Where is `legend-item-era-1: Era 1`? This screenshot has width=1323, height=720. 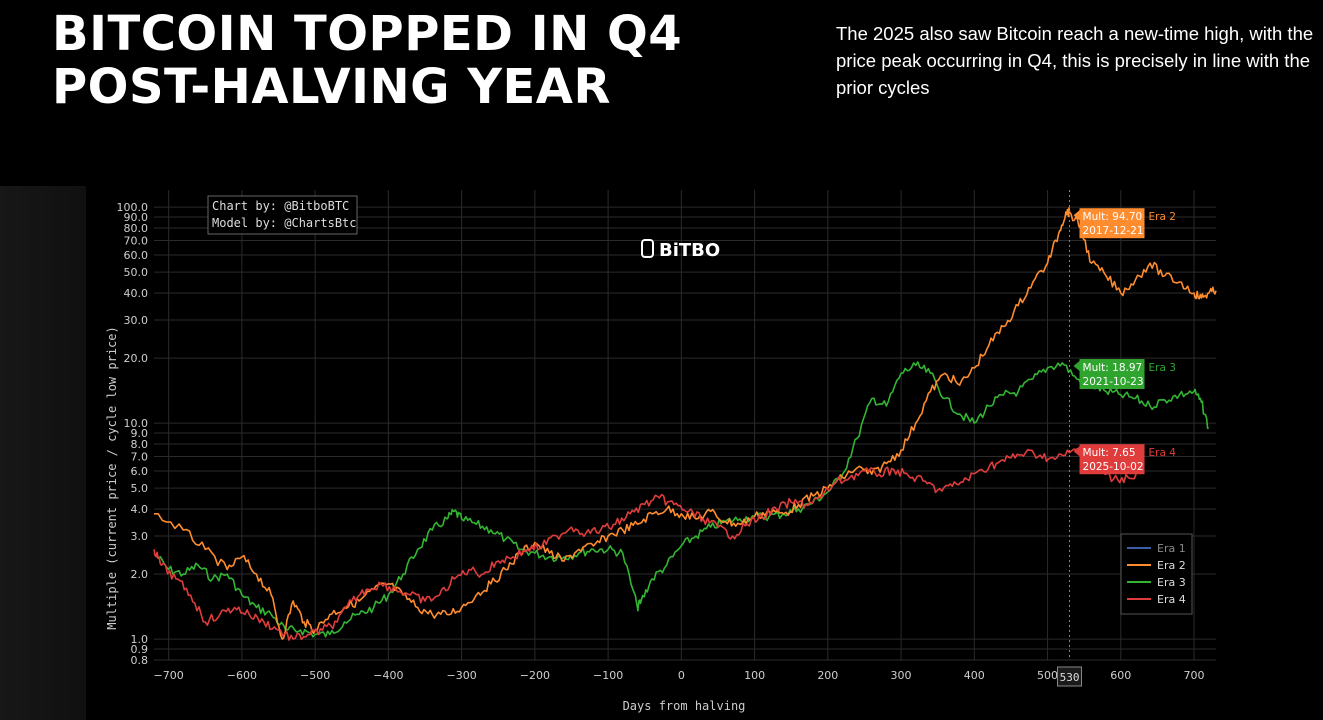
legend-item-era-1: Era 1 is located at coordinates (1156, 548).